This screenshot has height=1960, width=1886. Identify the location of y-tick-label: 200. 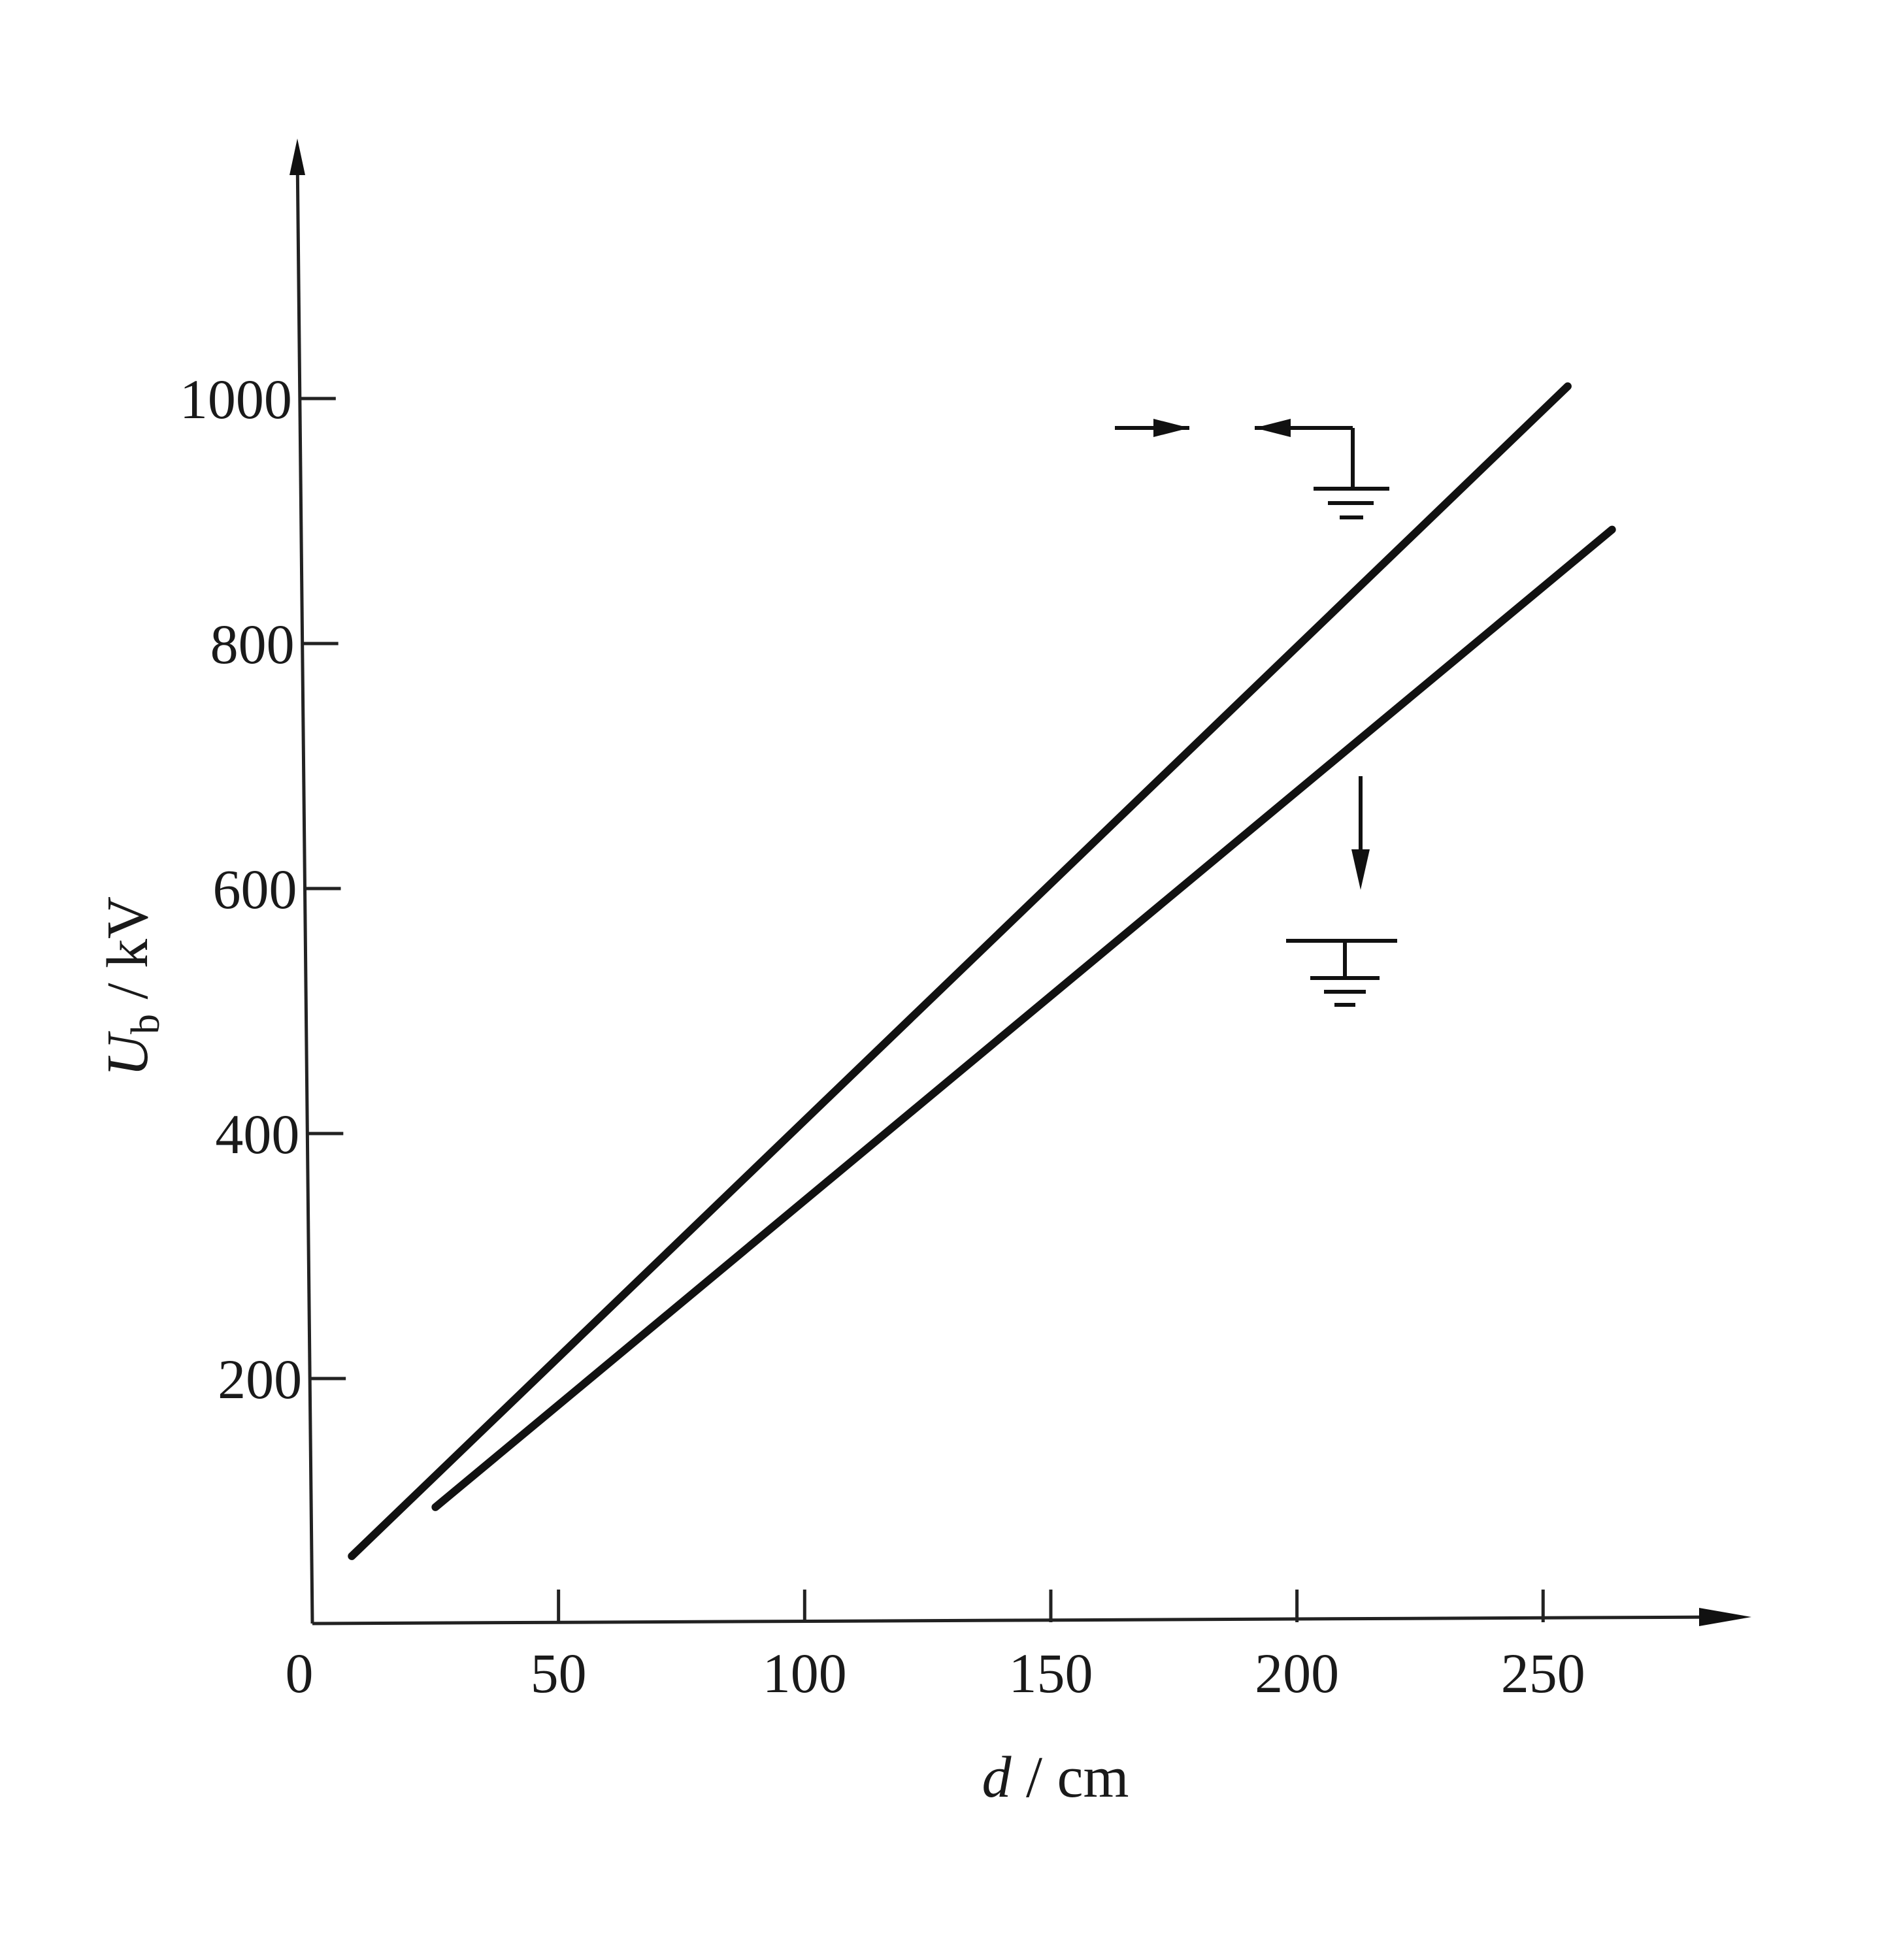
(260, 1379).